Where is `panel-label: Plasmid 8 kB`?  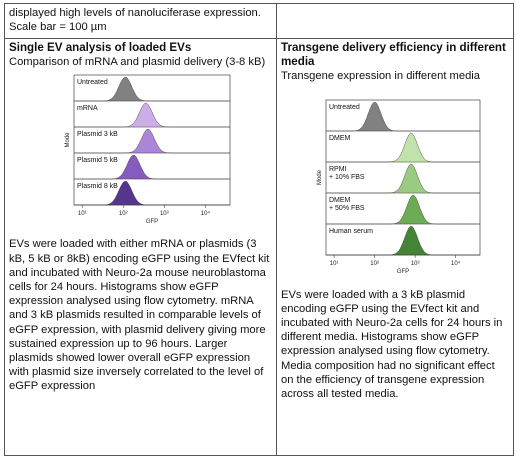
panel-label: Plasmid 8 kB is located at coordinates (97, 186).